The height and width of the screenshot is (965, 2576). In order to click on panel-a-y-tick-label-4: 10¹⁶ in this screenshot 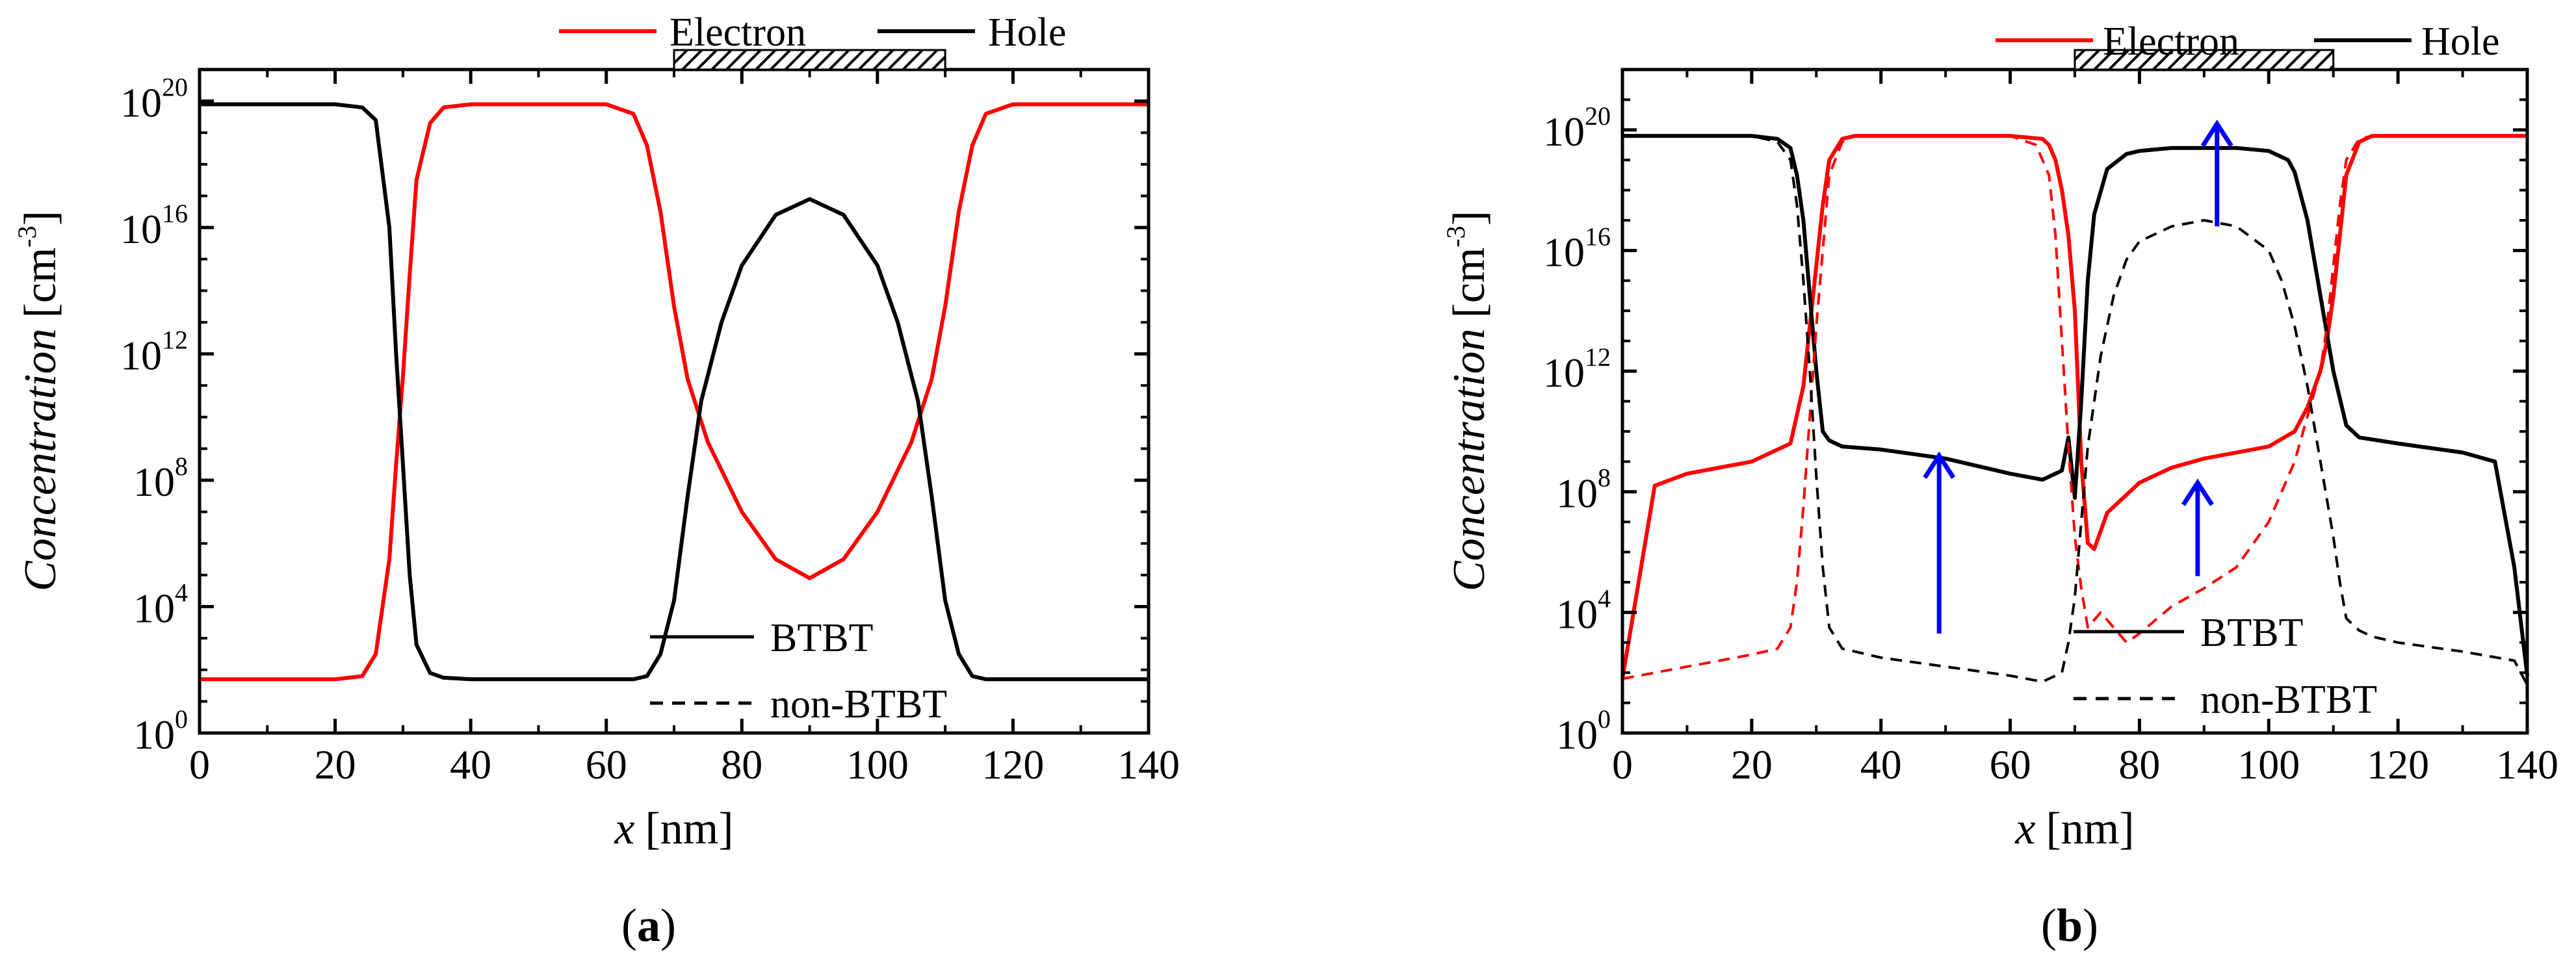, I will do `click(154, 225)`.